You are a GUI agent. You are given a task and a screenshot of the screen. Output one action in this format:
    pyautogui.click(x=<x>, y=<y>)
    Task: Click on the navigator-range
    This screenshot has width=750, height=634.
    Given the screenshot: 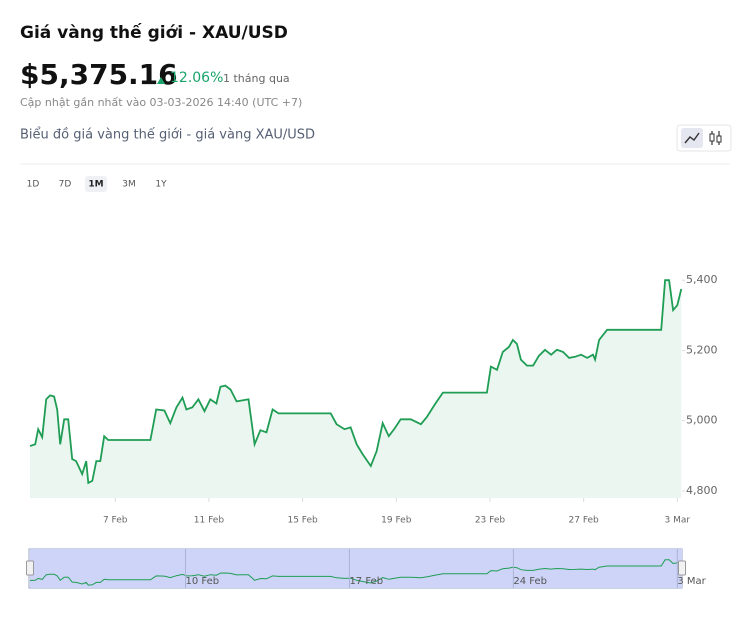 What is the action you would take?
    pyautogui.click(x=356, y=568)
    